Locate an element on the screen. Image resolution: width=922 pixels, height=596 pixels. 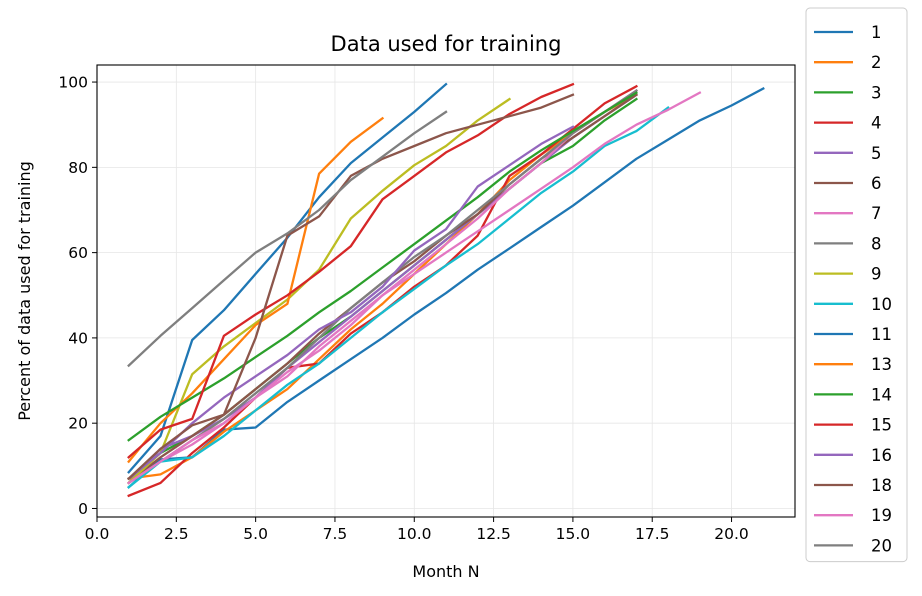
x-tick-label: 0.0 is located at coordinates (97, 534).